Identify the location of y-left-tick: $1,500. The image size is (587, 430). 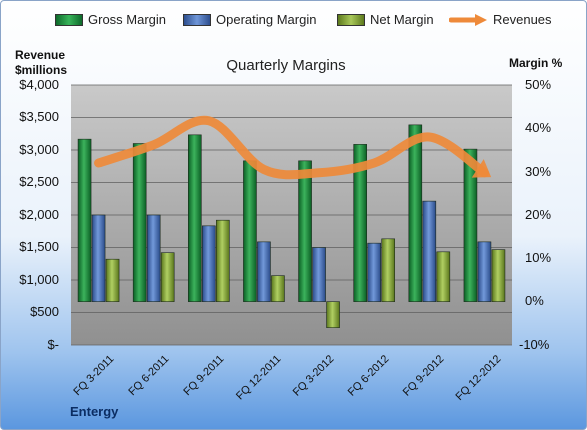
(39, 246).